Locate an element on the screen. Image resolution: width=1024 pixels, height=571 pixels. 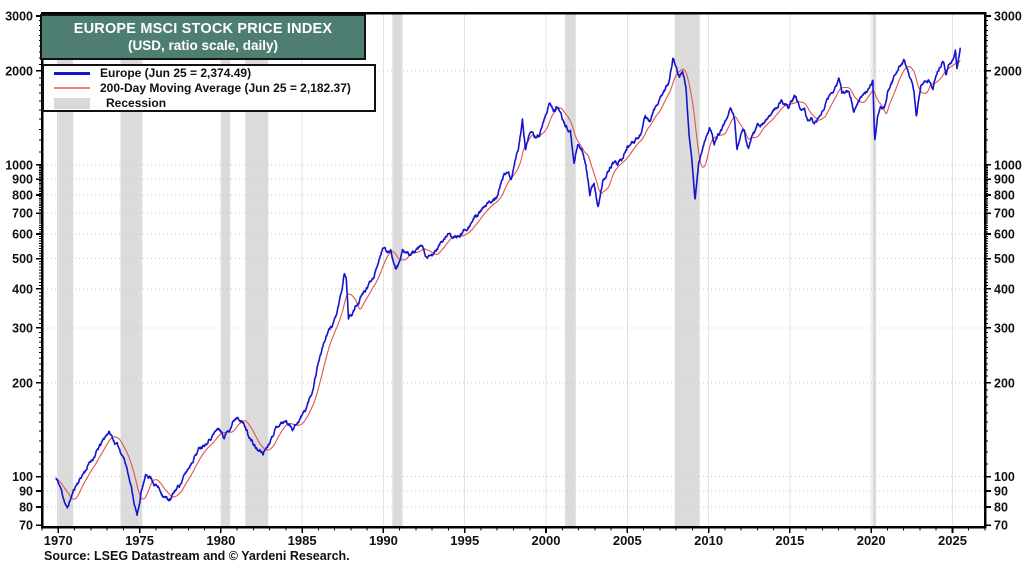
recession-swatch is located at coordinates (72, 103).